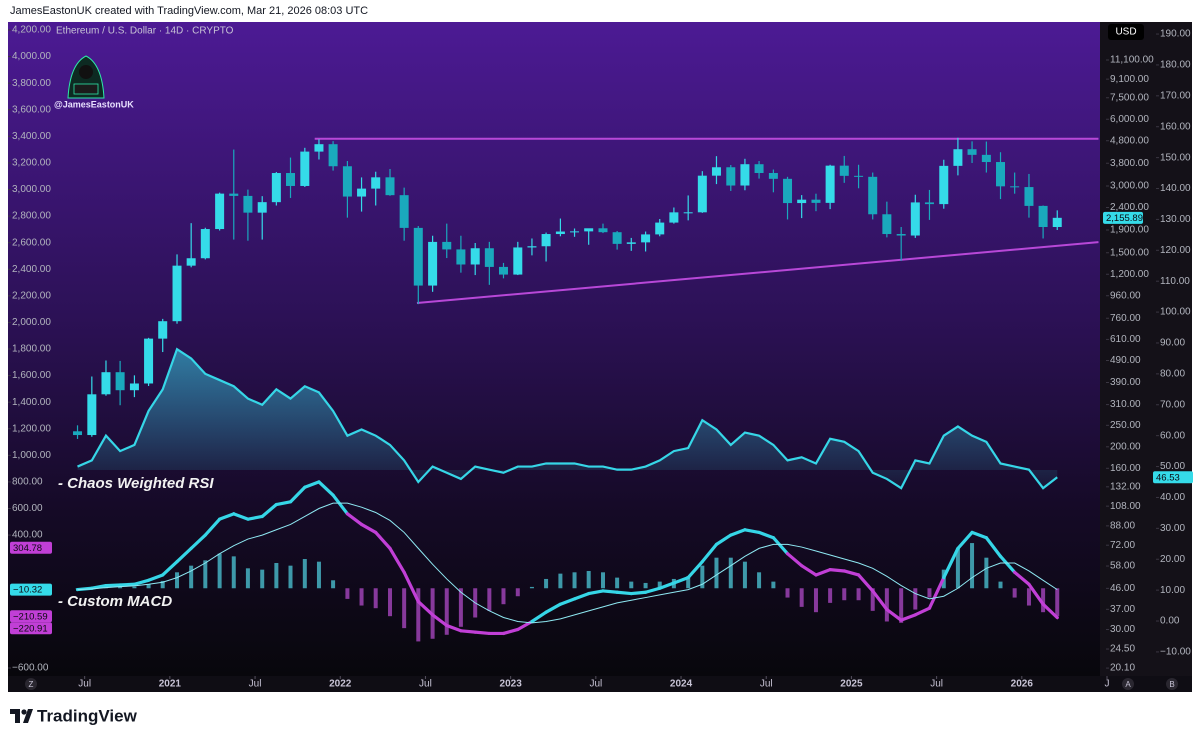 This screenshot has width=1200, height=738. Describe the element at coordinates (1172, 404) in the screenshot. I see `y2-tick-label: 70.00` at that location.